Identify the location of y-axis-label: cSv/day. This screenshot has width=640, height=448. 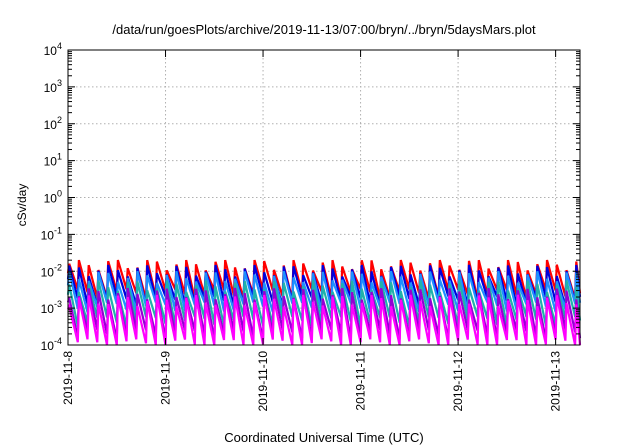
(22, 205).